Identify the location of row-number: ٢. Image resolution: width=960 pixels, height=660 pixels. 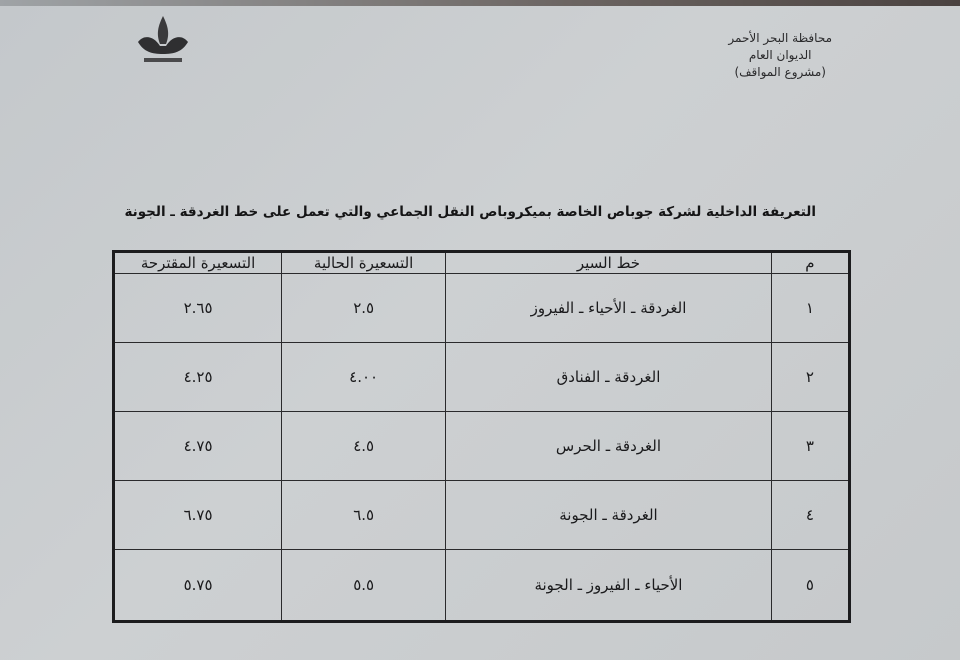
(810, 376).